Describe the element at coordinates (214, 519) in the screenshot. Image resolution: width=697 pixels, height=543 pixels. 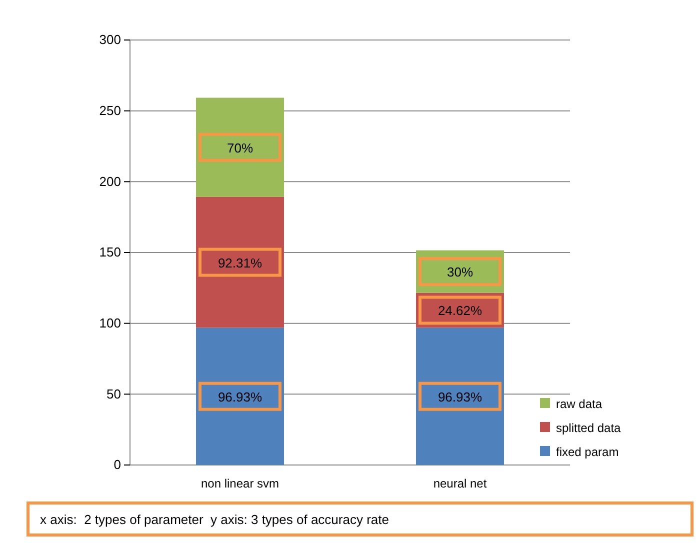
I see `text: x axis: 2 types of parameter y axis: 3 types of accuracy rate` at that location.